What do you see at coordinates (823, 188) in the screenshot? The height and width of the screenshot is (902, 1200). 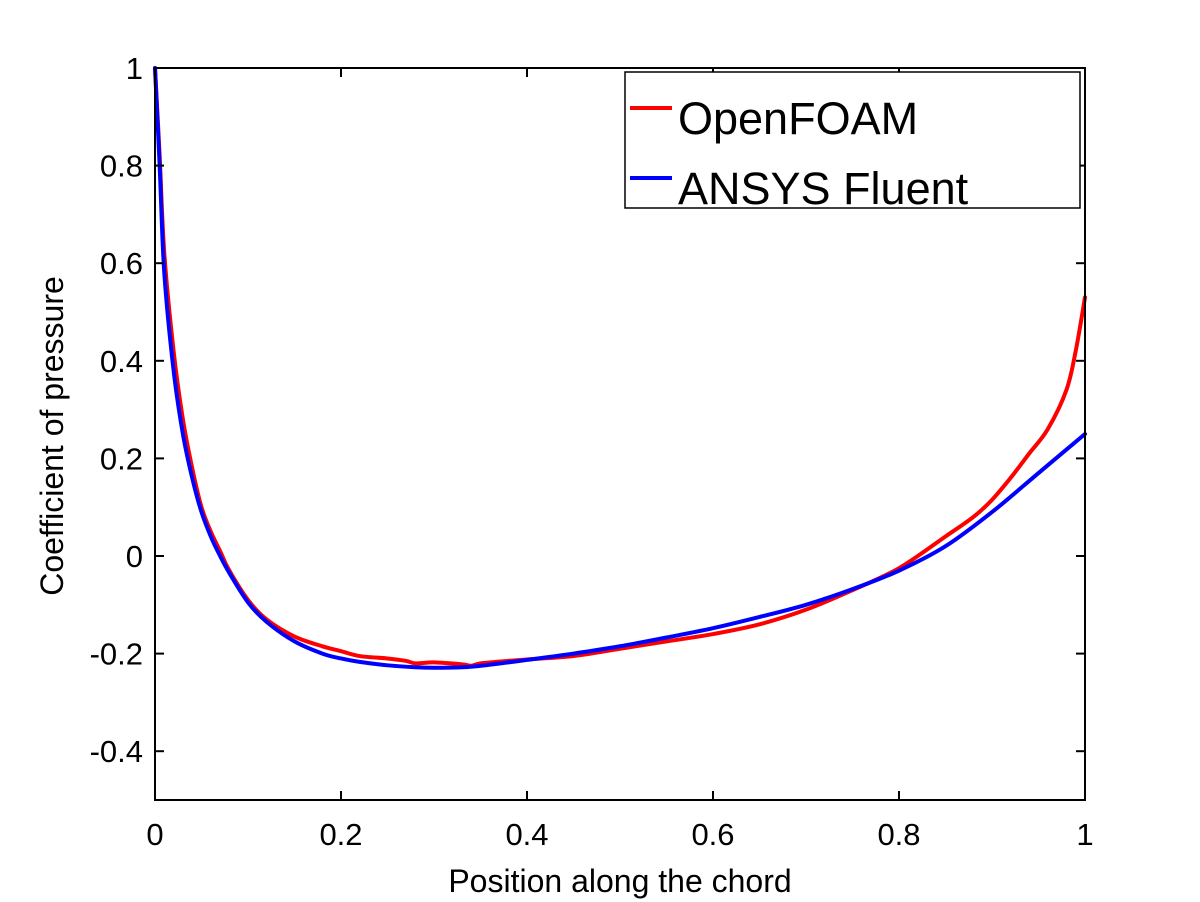 I see `legend-entry: ANSYS Fluent` at bounding box center [823, 188].